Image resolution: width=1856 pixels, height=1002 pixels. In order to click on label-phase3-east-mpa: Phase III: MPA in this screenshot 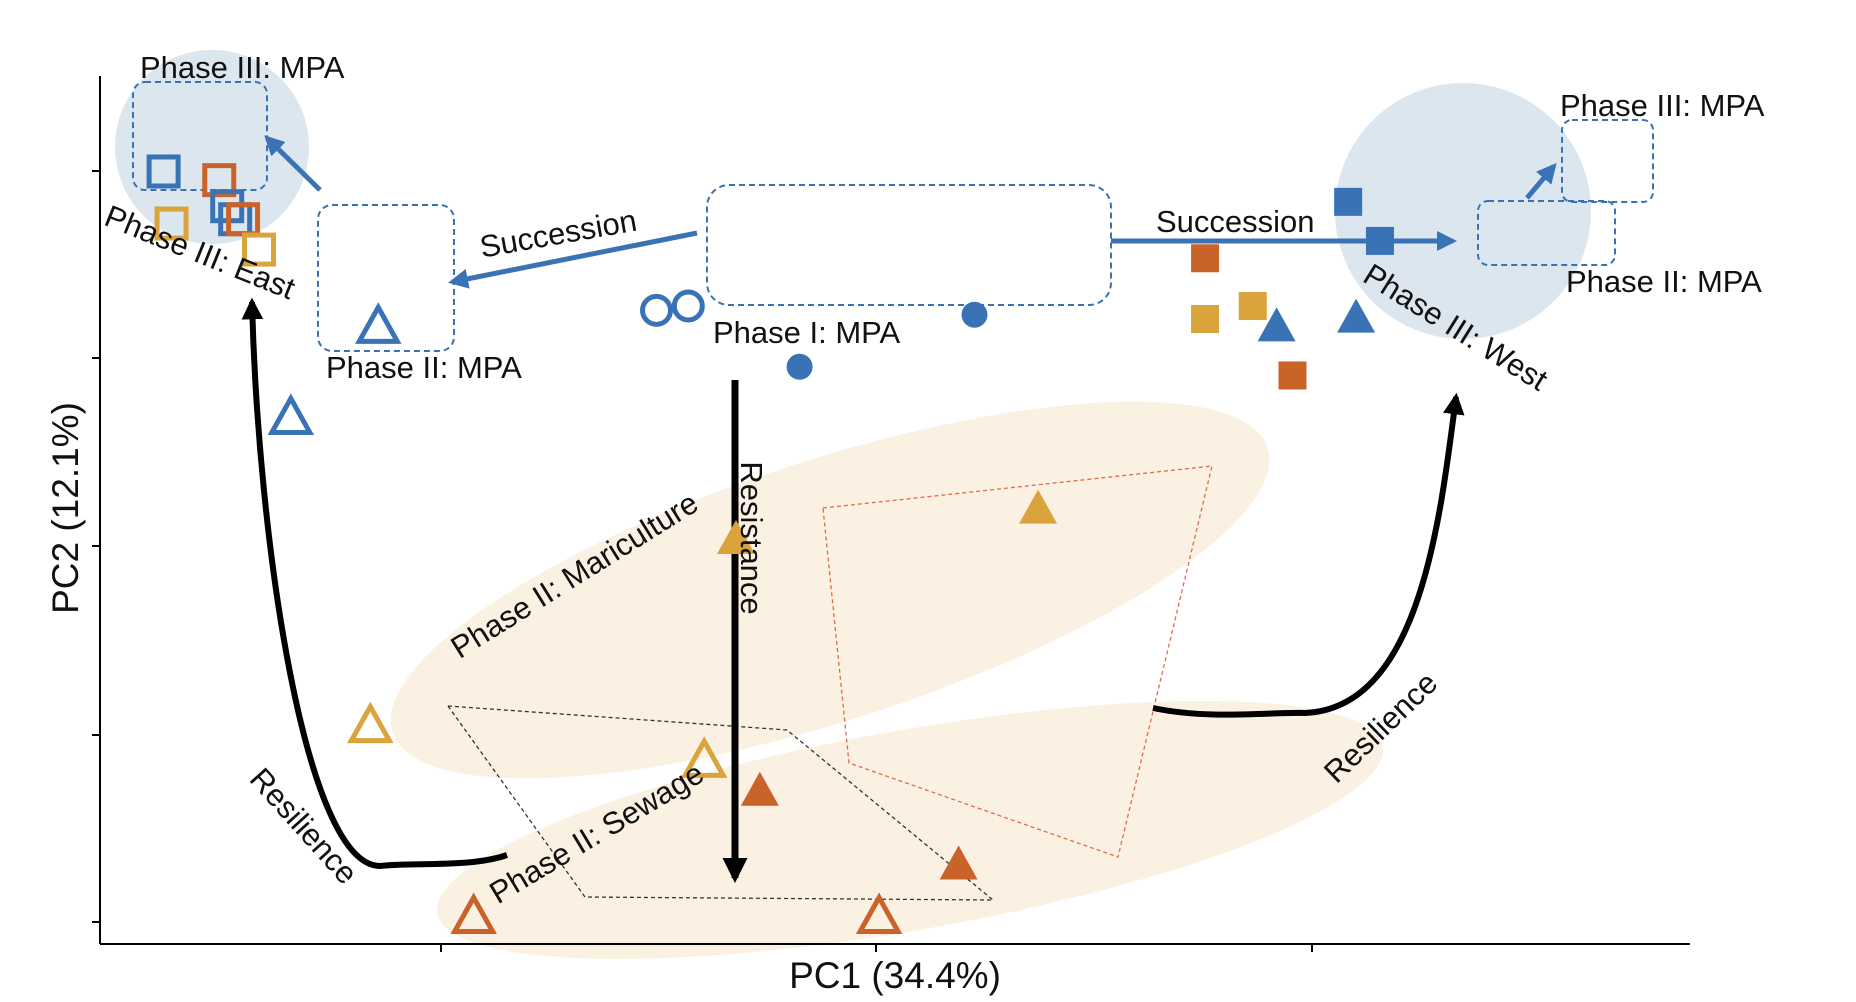, I will do `click(242, 67)`.